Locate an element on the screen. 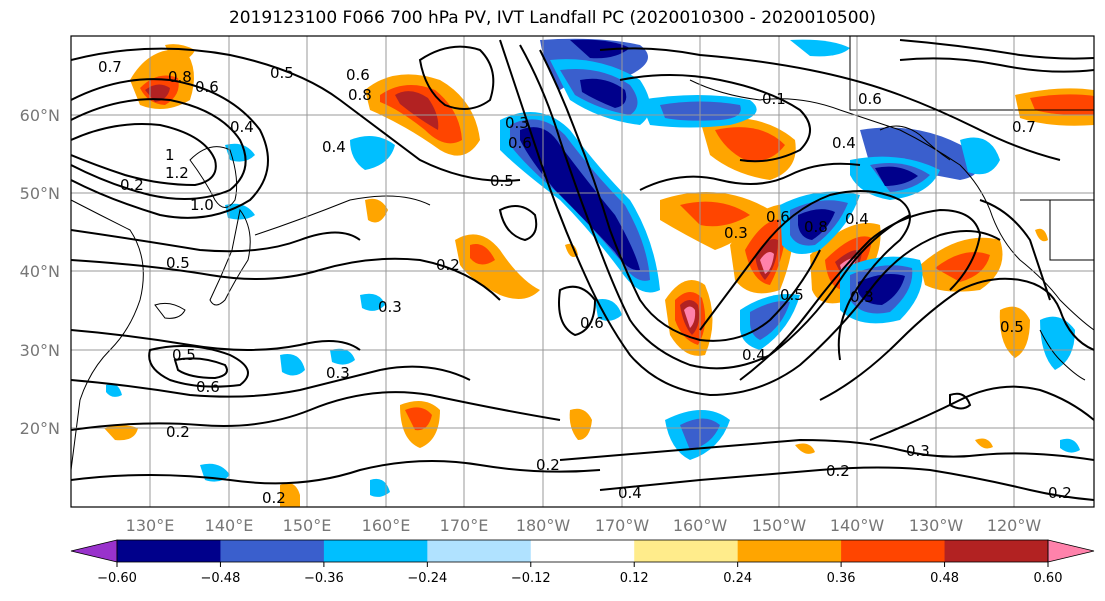 The width and height of the screenshot is (1105, 601). lon-label: 130°W is located at coordinates (936, 525).